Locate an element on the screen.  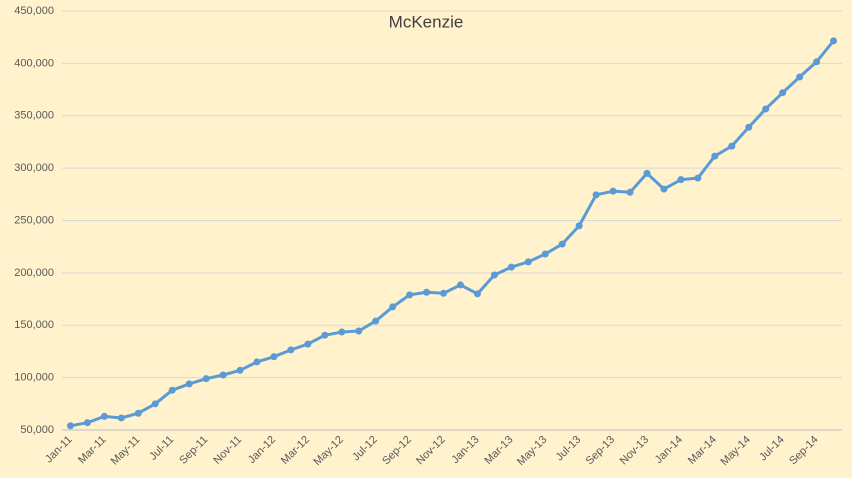
y-tick-label: 50,000 is located at coordinates (37, 430).